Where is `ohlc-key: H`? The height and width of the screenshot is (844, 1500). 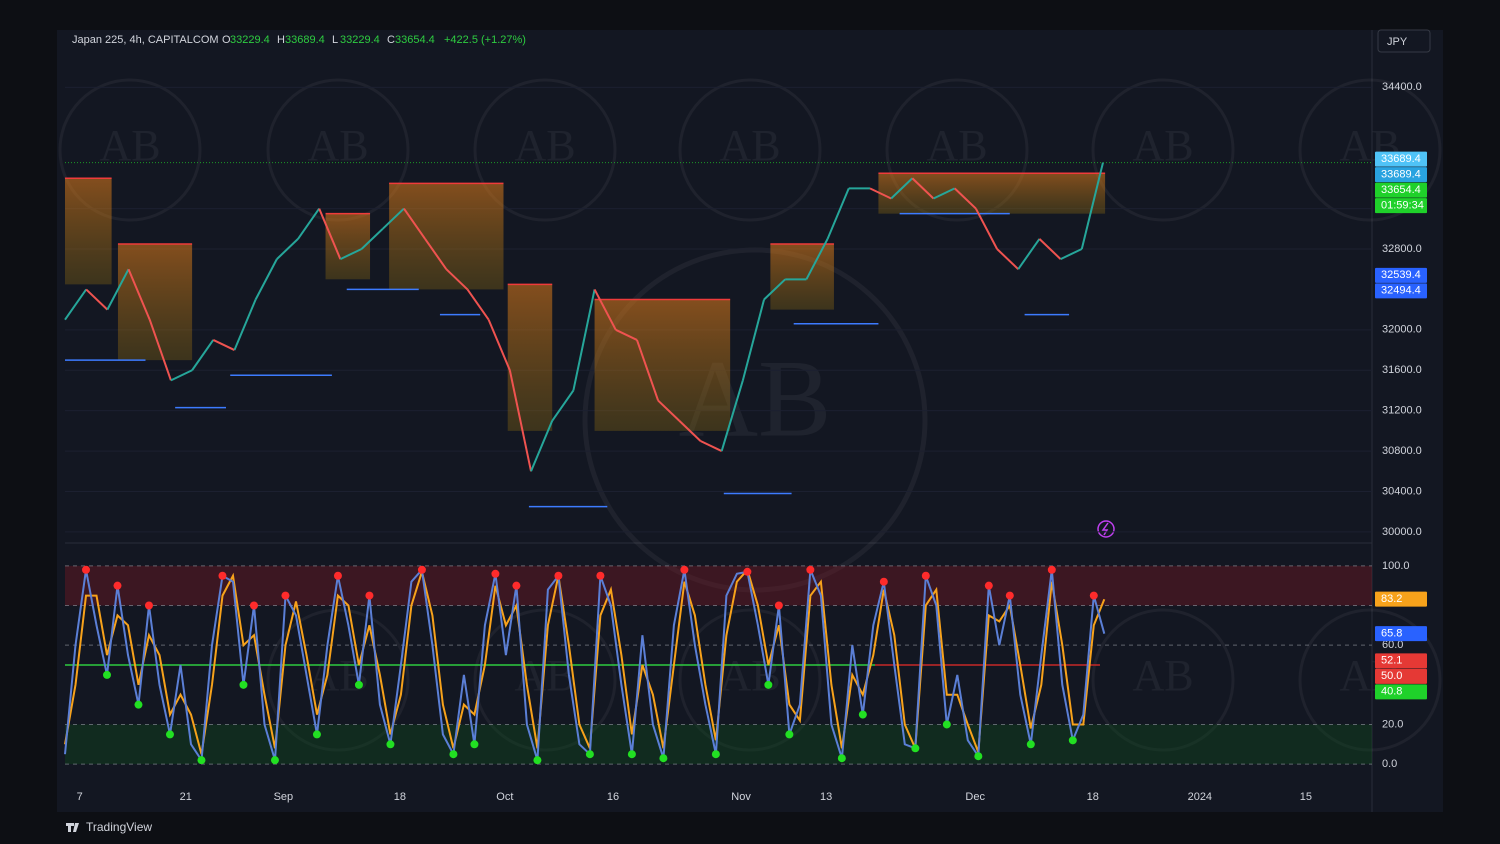 ohlc-key: H is located at coordinates (281, 40).